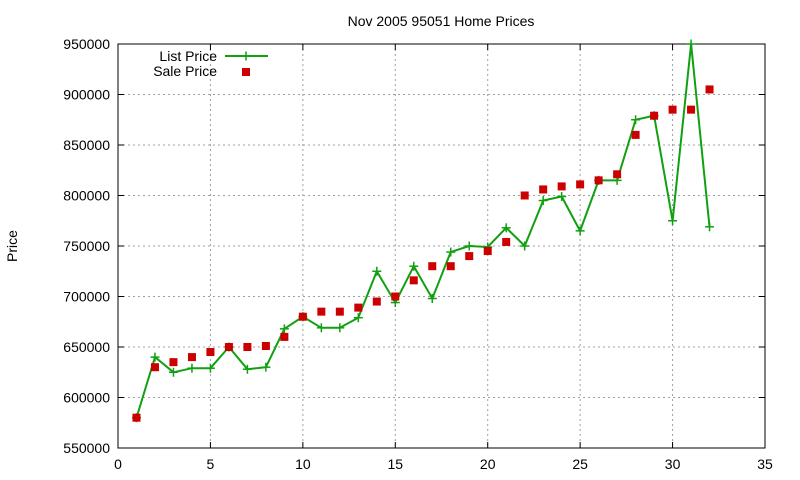 This screenshot has width=800, height=480. What do you see at coordinates (86, 145) in the screenshot?
I see `y-tick-label: 850000` at bounding box center [86, 145].